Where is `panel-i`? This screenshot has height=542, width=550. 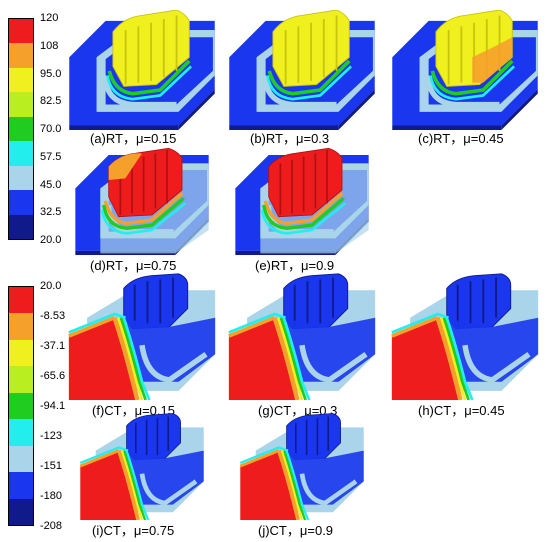 panel-i is located at coordinates (142, 466).